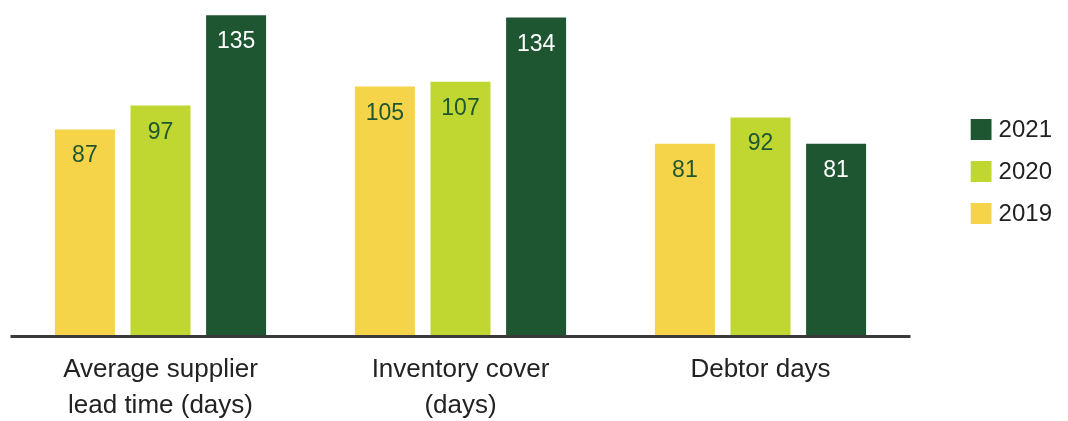 The image size is (1068, 421). What do you see at coordinates (536, 42) in the screenshot?
I see `data-label: 134` at bounding box center [536, 42].